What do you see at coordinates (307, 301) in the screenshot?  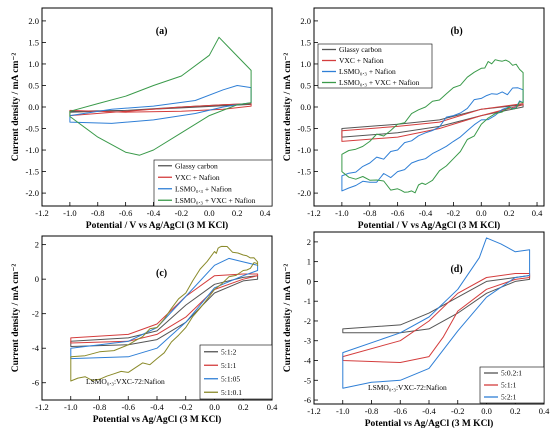 I see `y-tick-label: -1` at bounding box center [307, 301].